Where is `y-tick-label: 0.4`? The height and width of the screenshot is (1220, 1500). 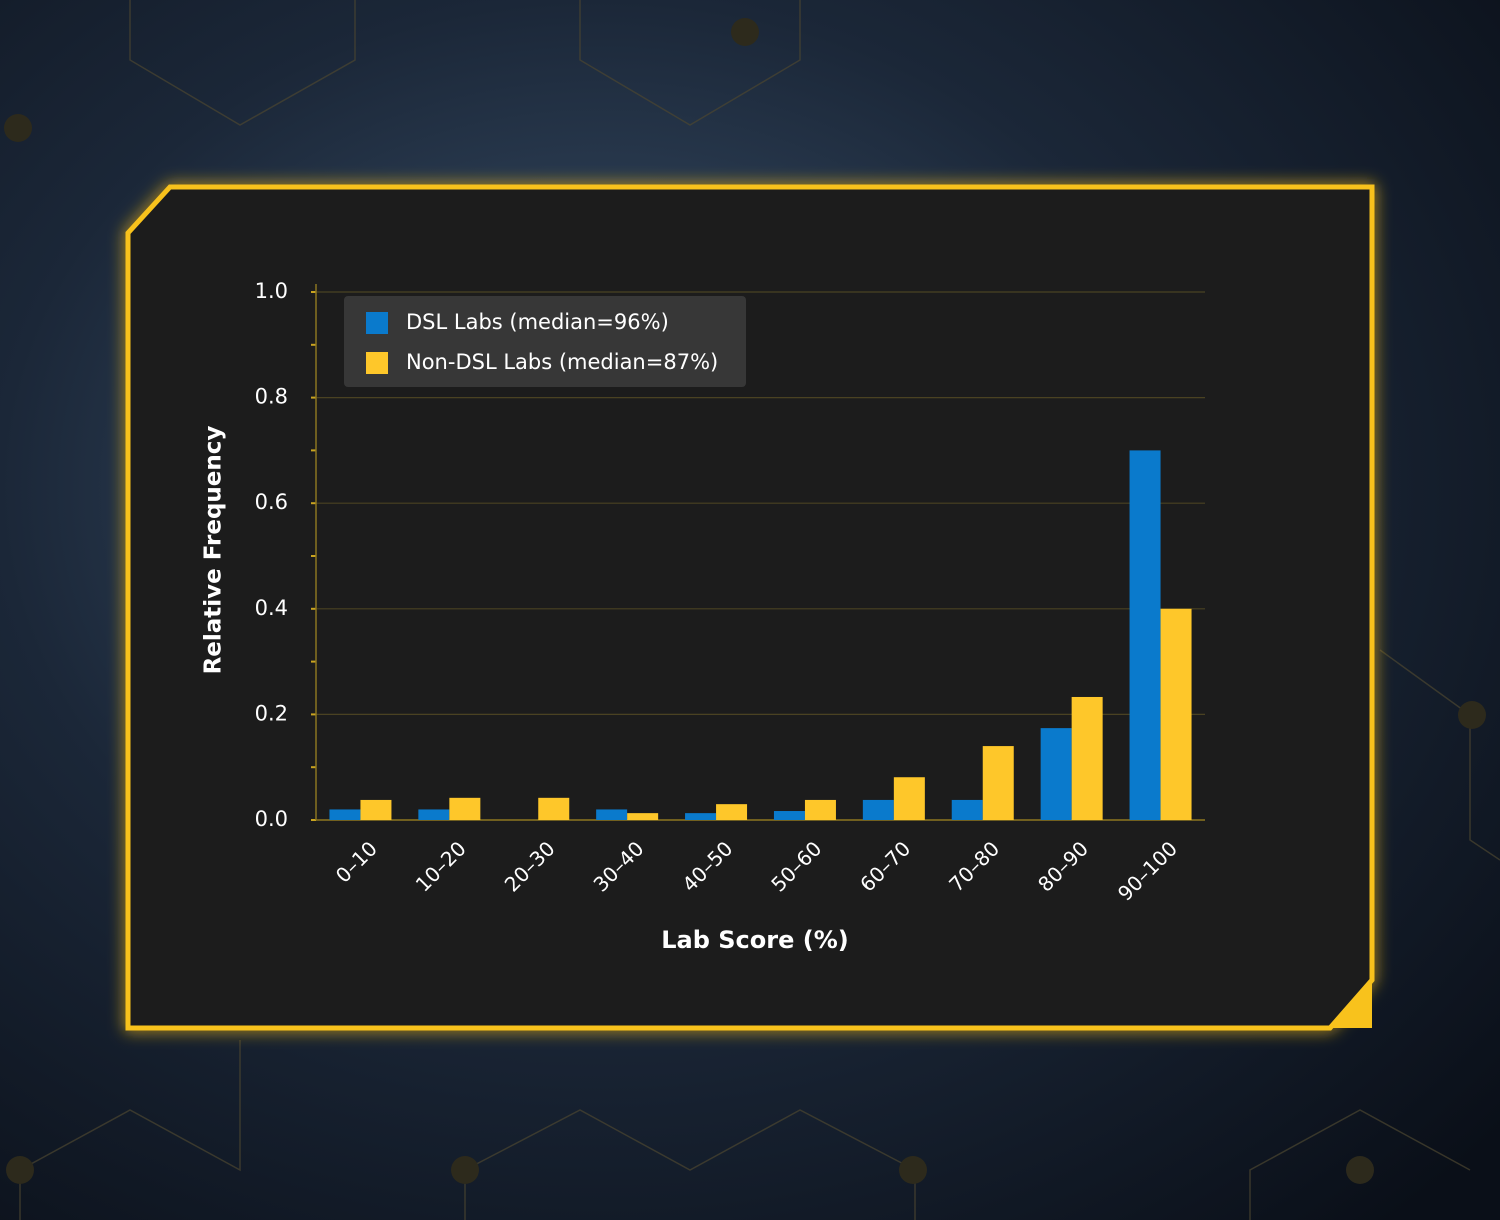
y-tick-label: 0.4 is located at coordinates (271, 608).